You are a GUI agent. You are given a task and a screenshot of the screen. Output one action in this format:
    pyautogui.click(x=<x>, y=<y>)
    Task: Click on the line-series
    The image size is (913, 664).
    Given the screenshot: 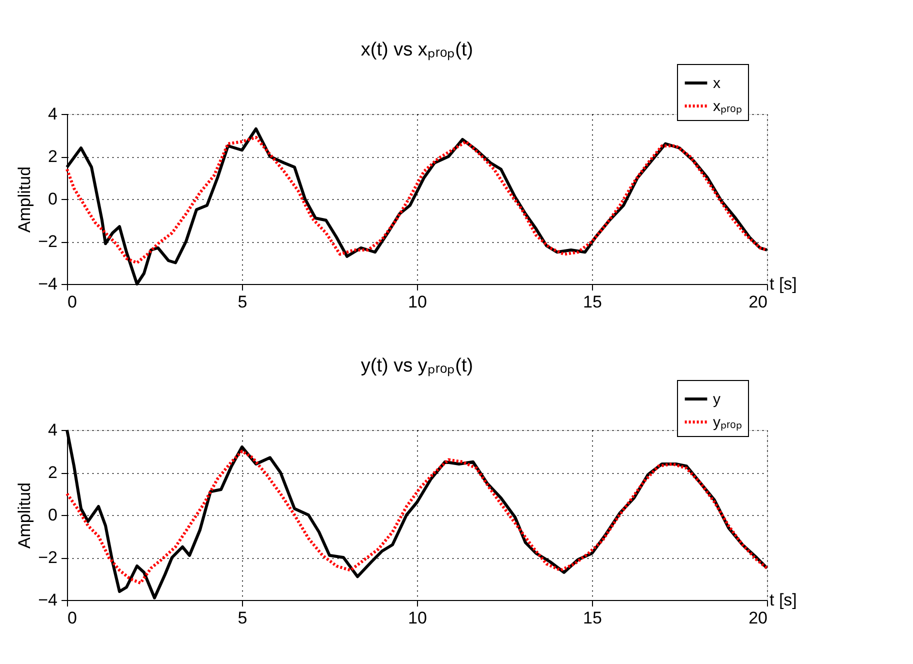 What is the action you would take?
    pyautogui.click(x=417, y=200)
    